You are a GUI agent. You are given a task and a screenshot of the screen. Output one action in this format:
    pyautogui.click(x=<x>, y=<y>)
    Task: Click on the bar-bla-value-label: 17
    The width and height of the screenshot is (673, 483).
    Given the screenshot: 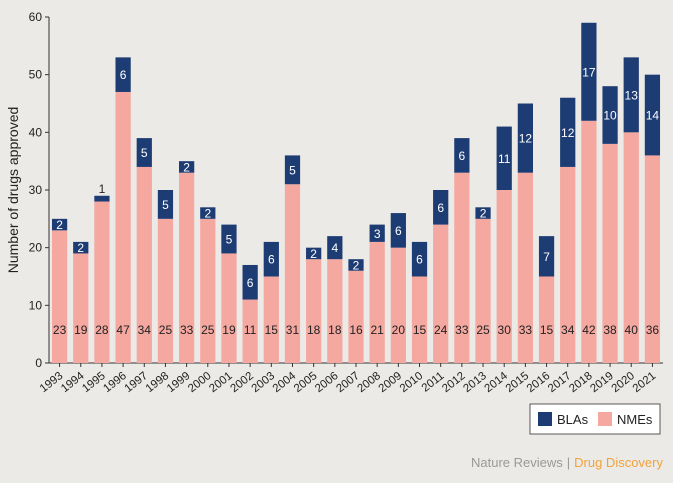 What is the action you would take?
    pyautogui.click(x=589, y=72)
    